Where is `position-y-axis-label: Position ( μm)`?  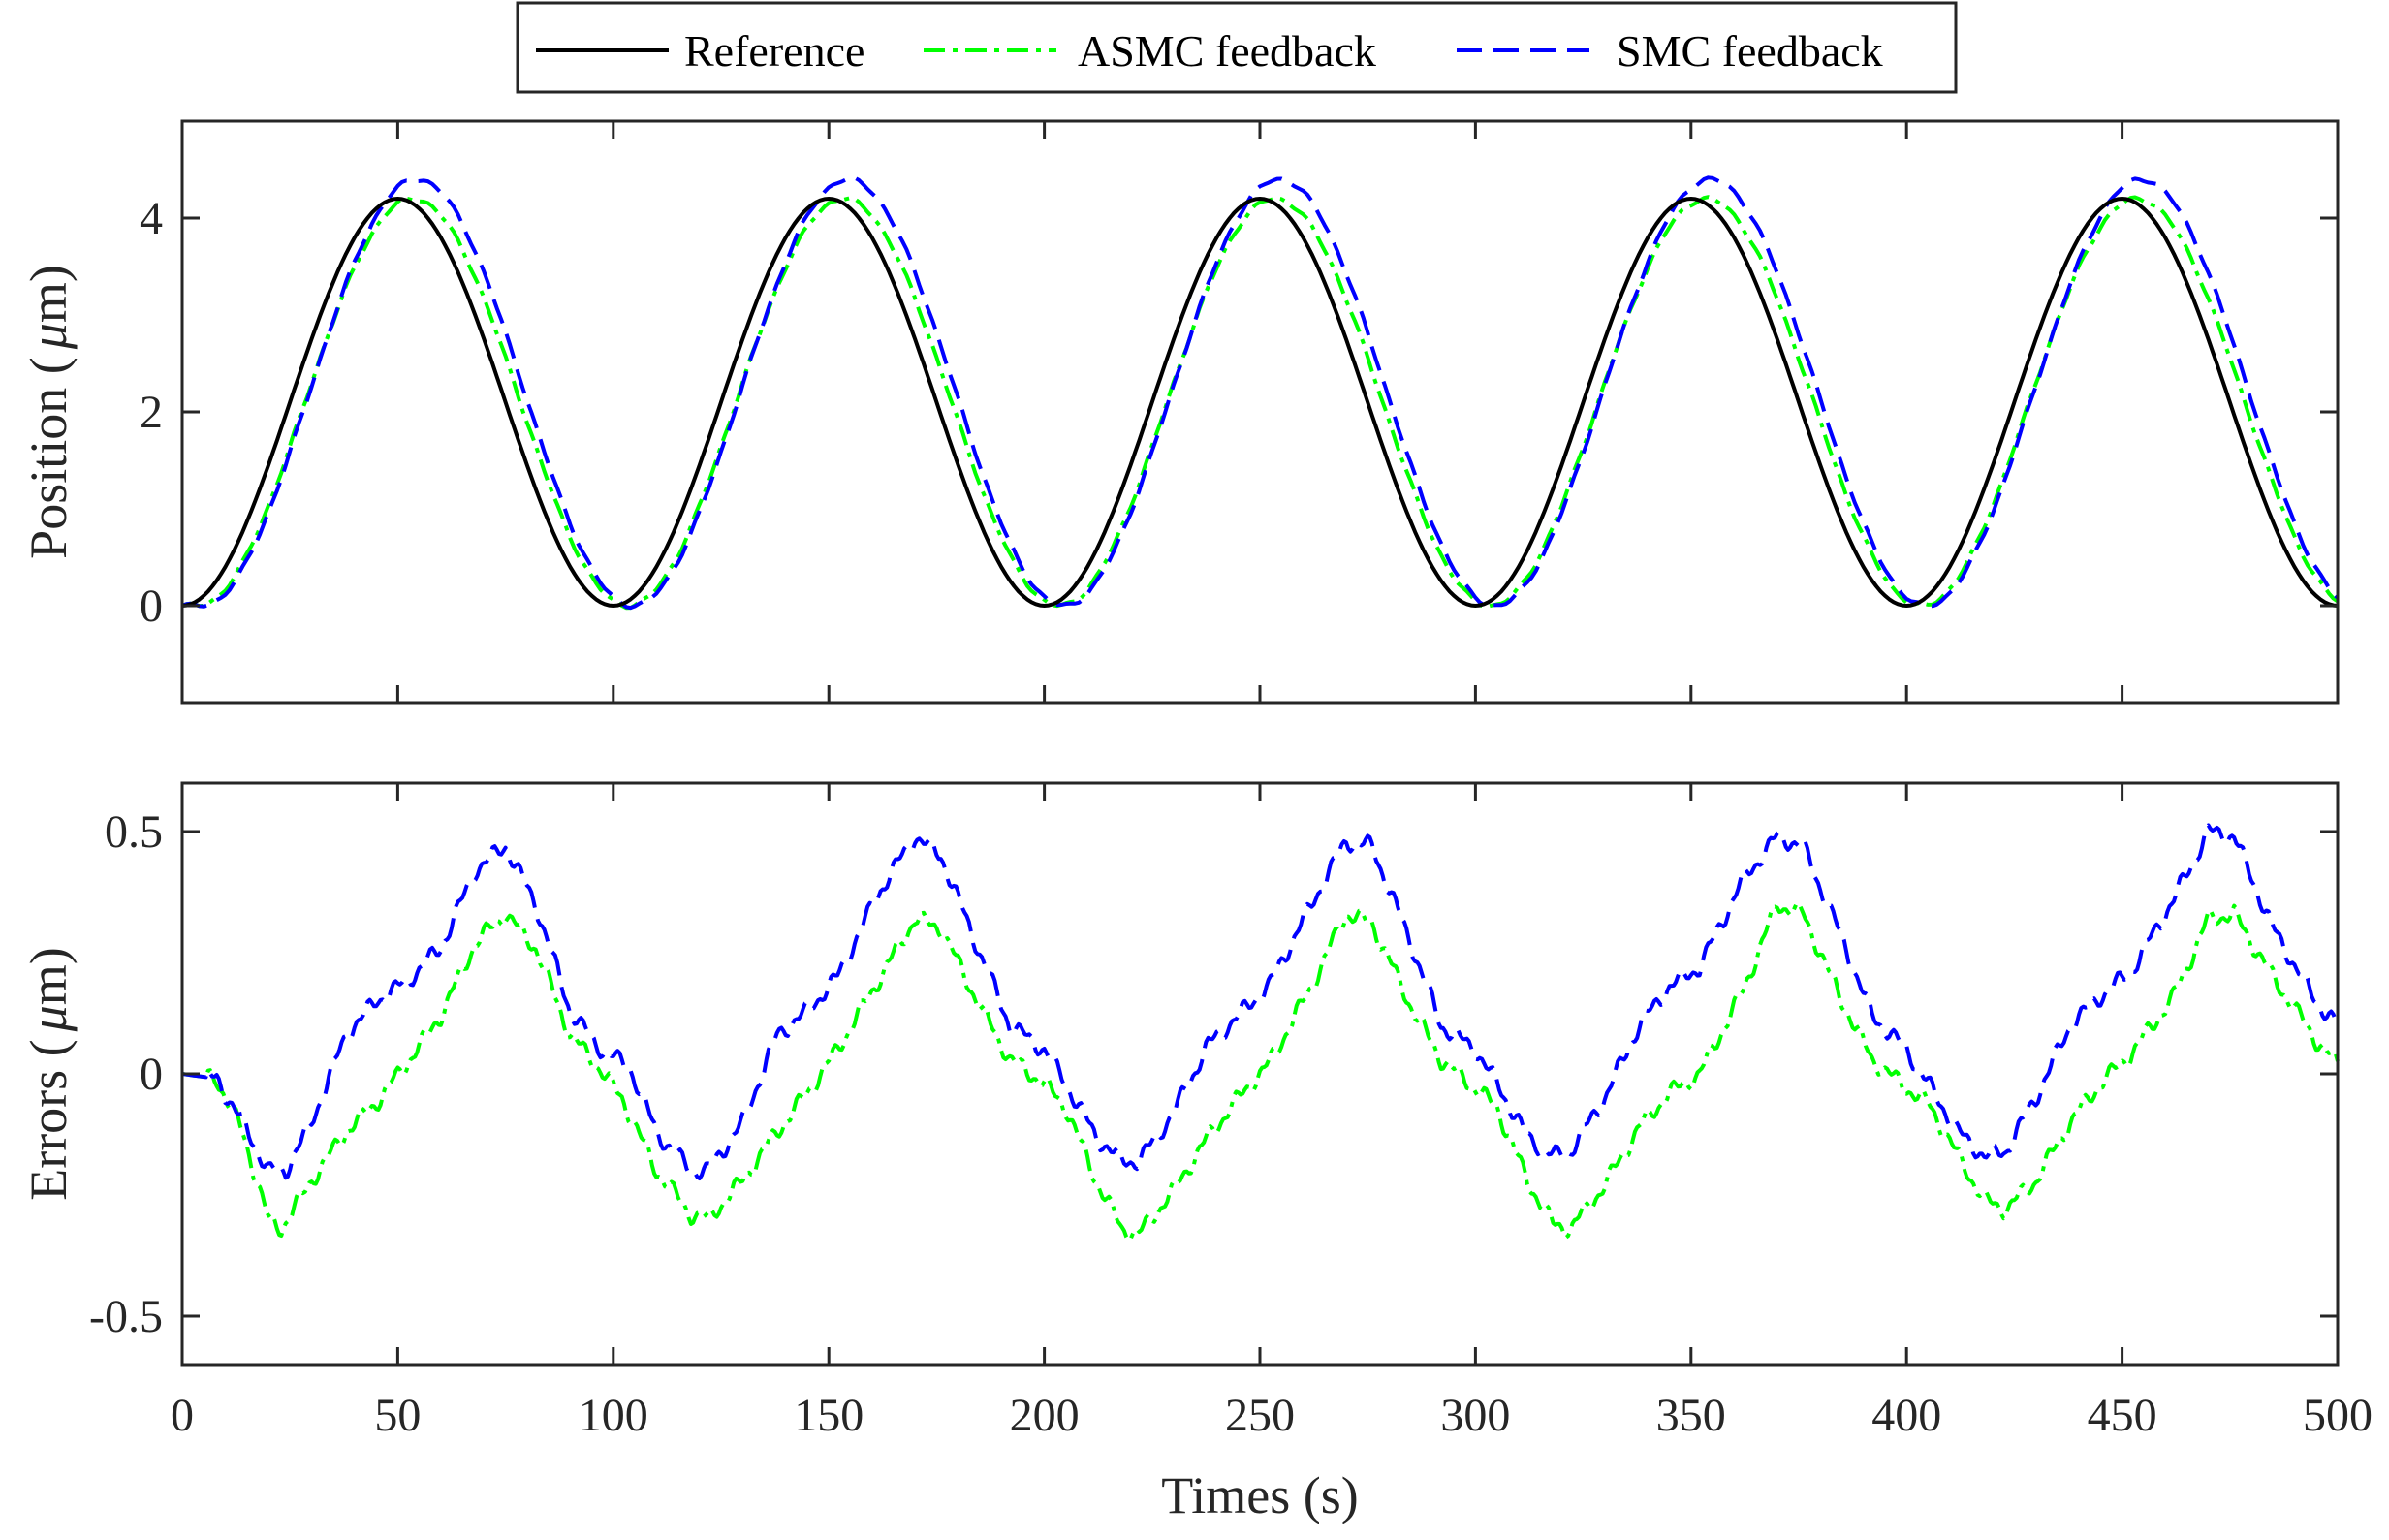
position-y-axis-label: Position ( μm) is located at coordinates (48, 412).